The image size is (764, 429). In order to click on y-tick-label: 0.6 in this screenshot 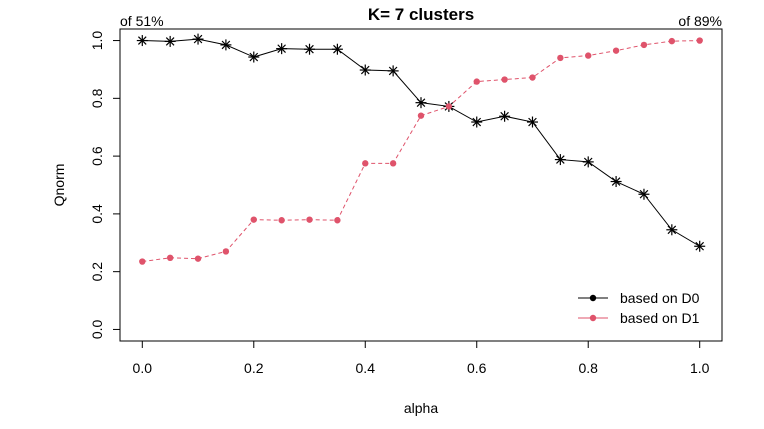, I will do `click(97, 156)`.